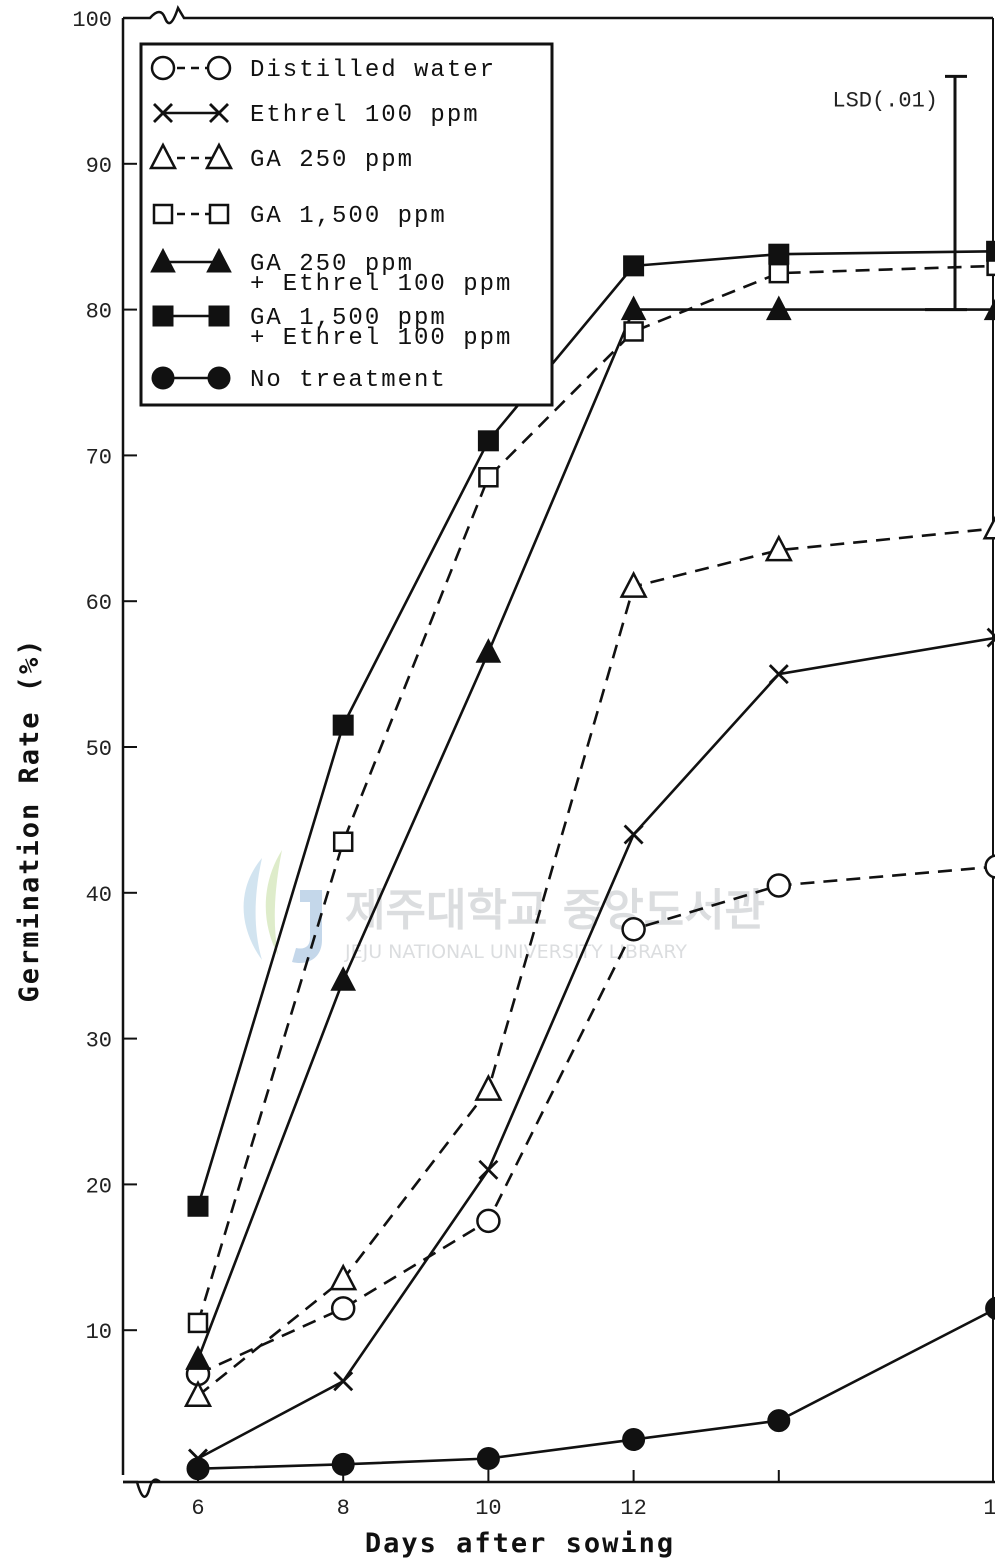  What do you see at coordinates (197, 1508) in the screenshot?
I see `x-tick-label: 6` at bounding box center [197, 1508].